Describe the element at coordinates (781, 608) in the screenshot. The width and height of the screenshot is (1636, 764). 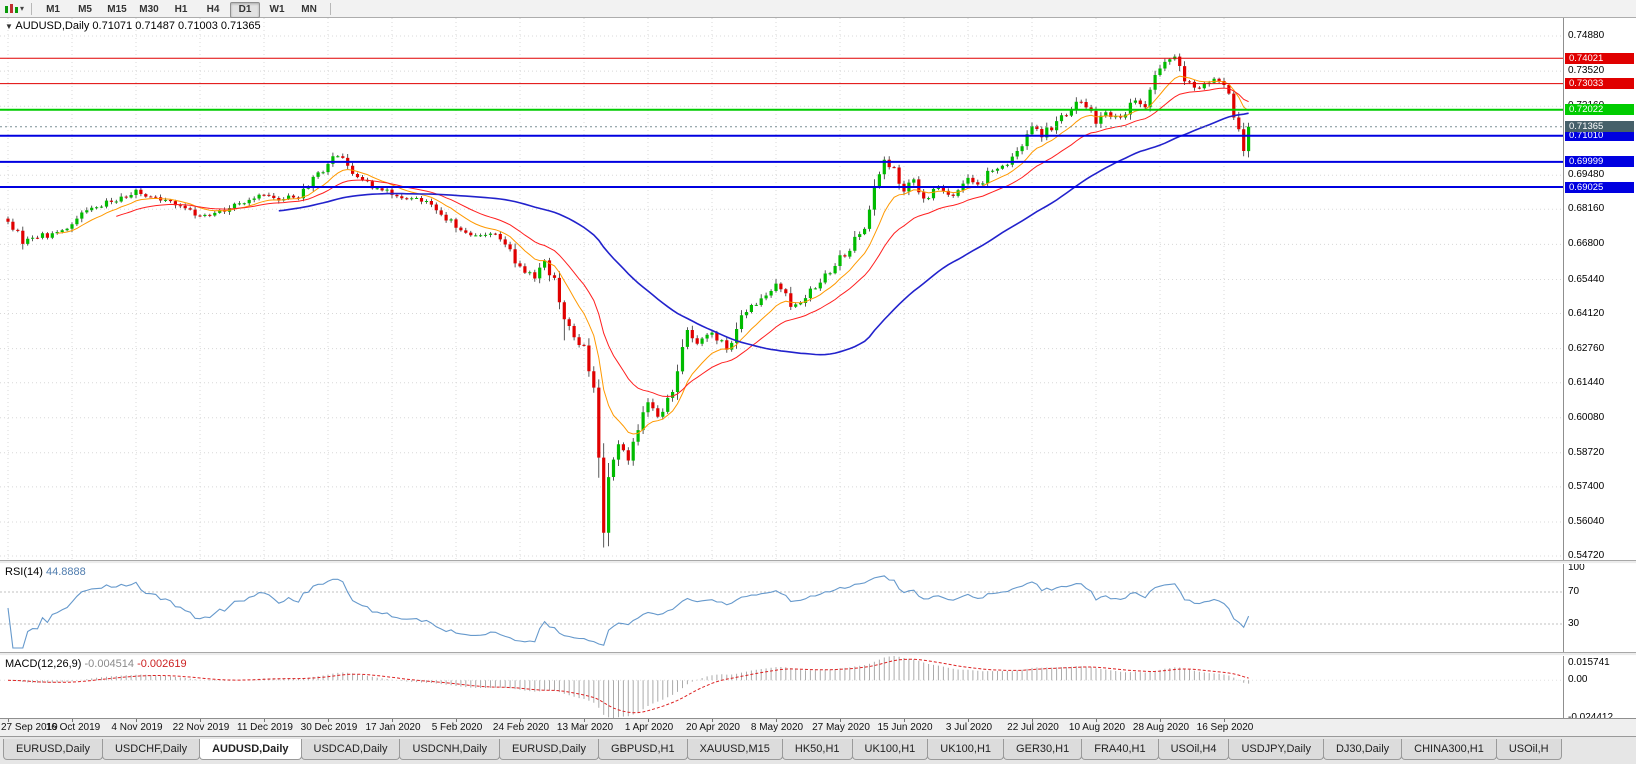
I see `rsi-canvas` at that location.